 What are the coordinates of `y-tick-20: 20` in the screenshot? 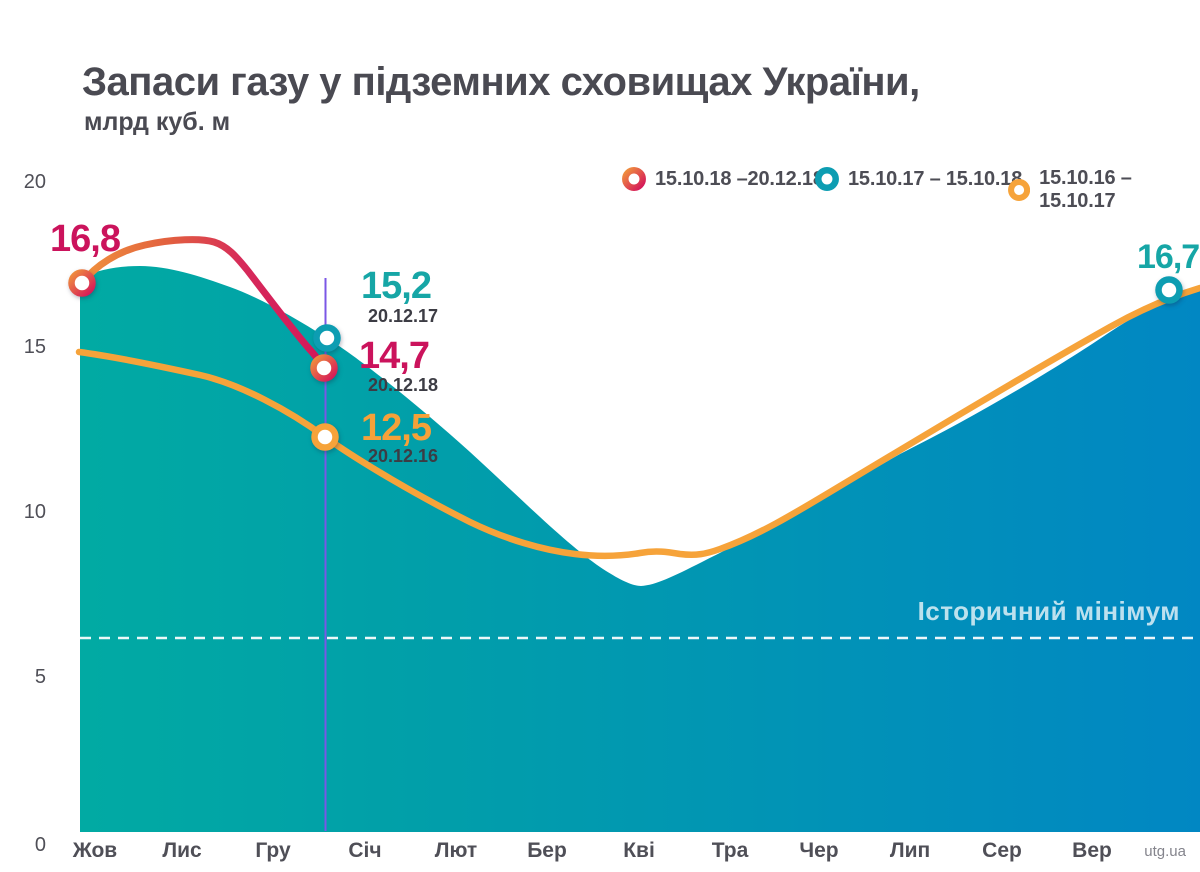 It's located at (35, 182).